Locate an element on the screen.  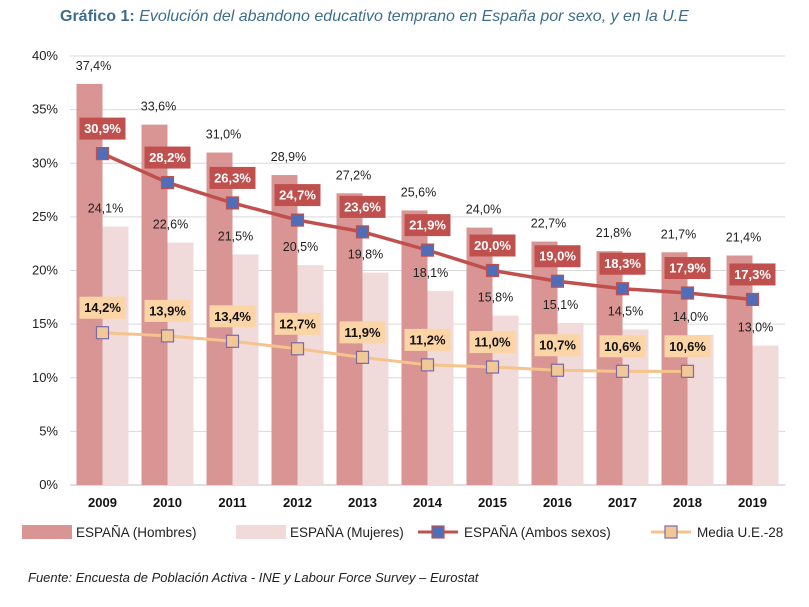
y-tick-label: 20% is located at coordinates (45, 270).